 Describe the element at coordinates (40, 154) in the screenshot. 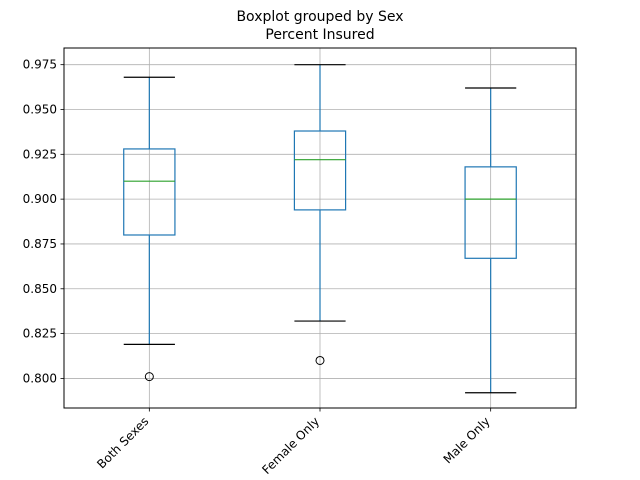

I see `y-tick-label: 0.925` at that location.